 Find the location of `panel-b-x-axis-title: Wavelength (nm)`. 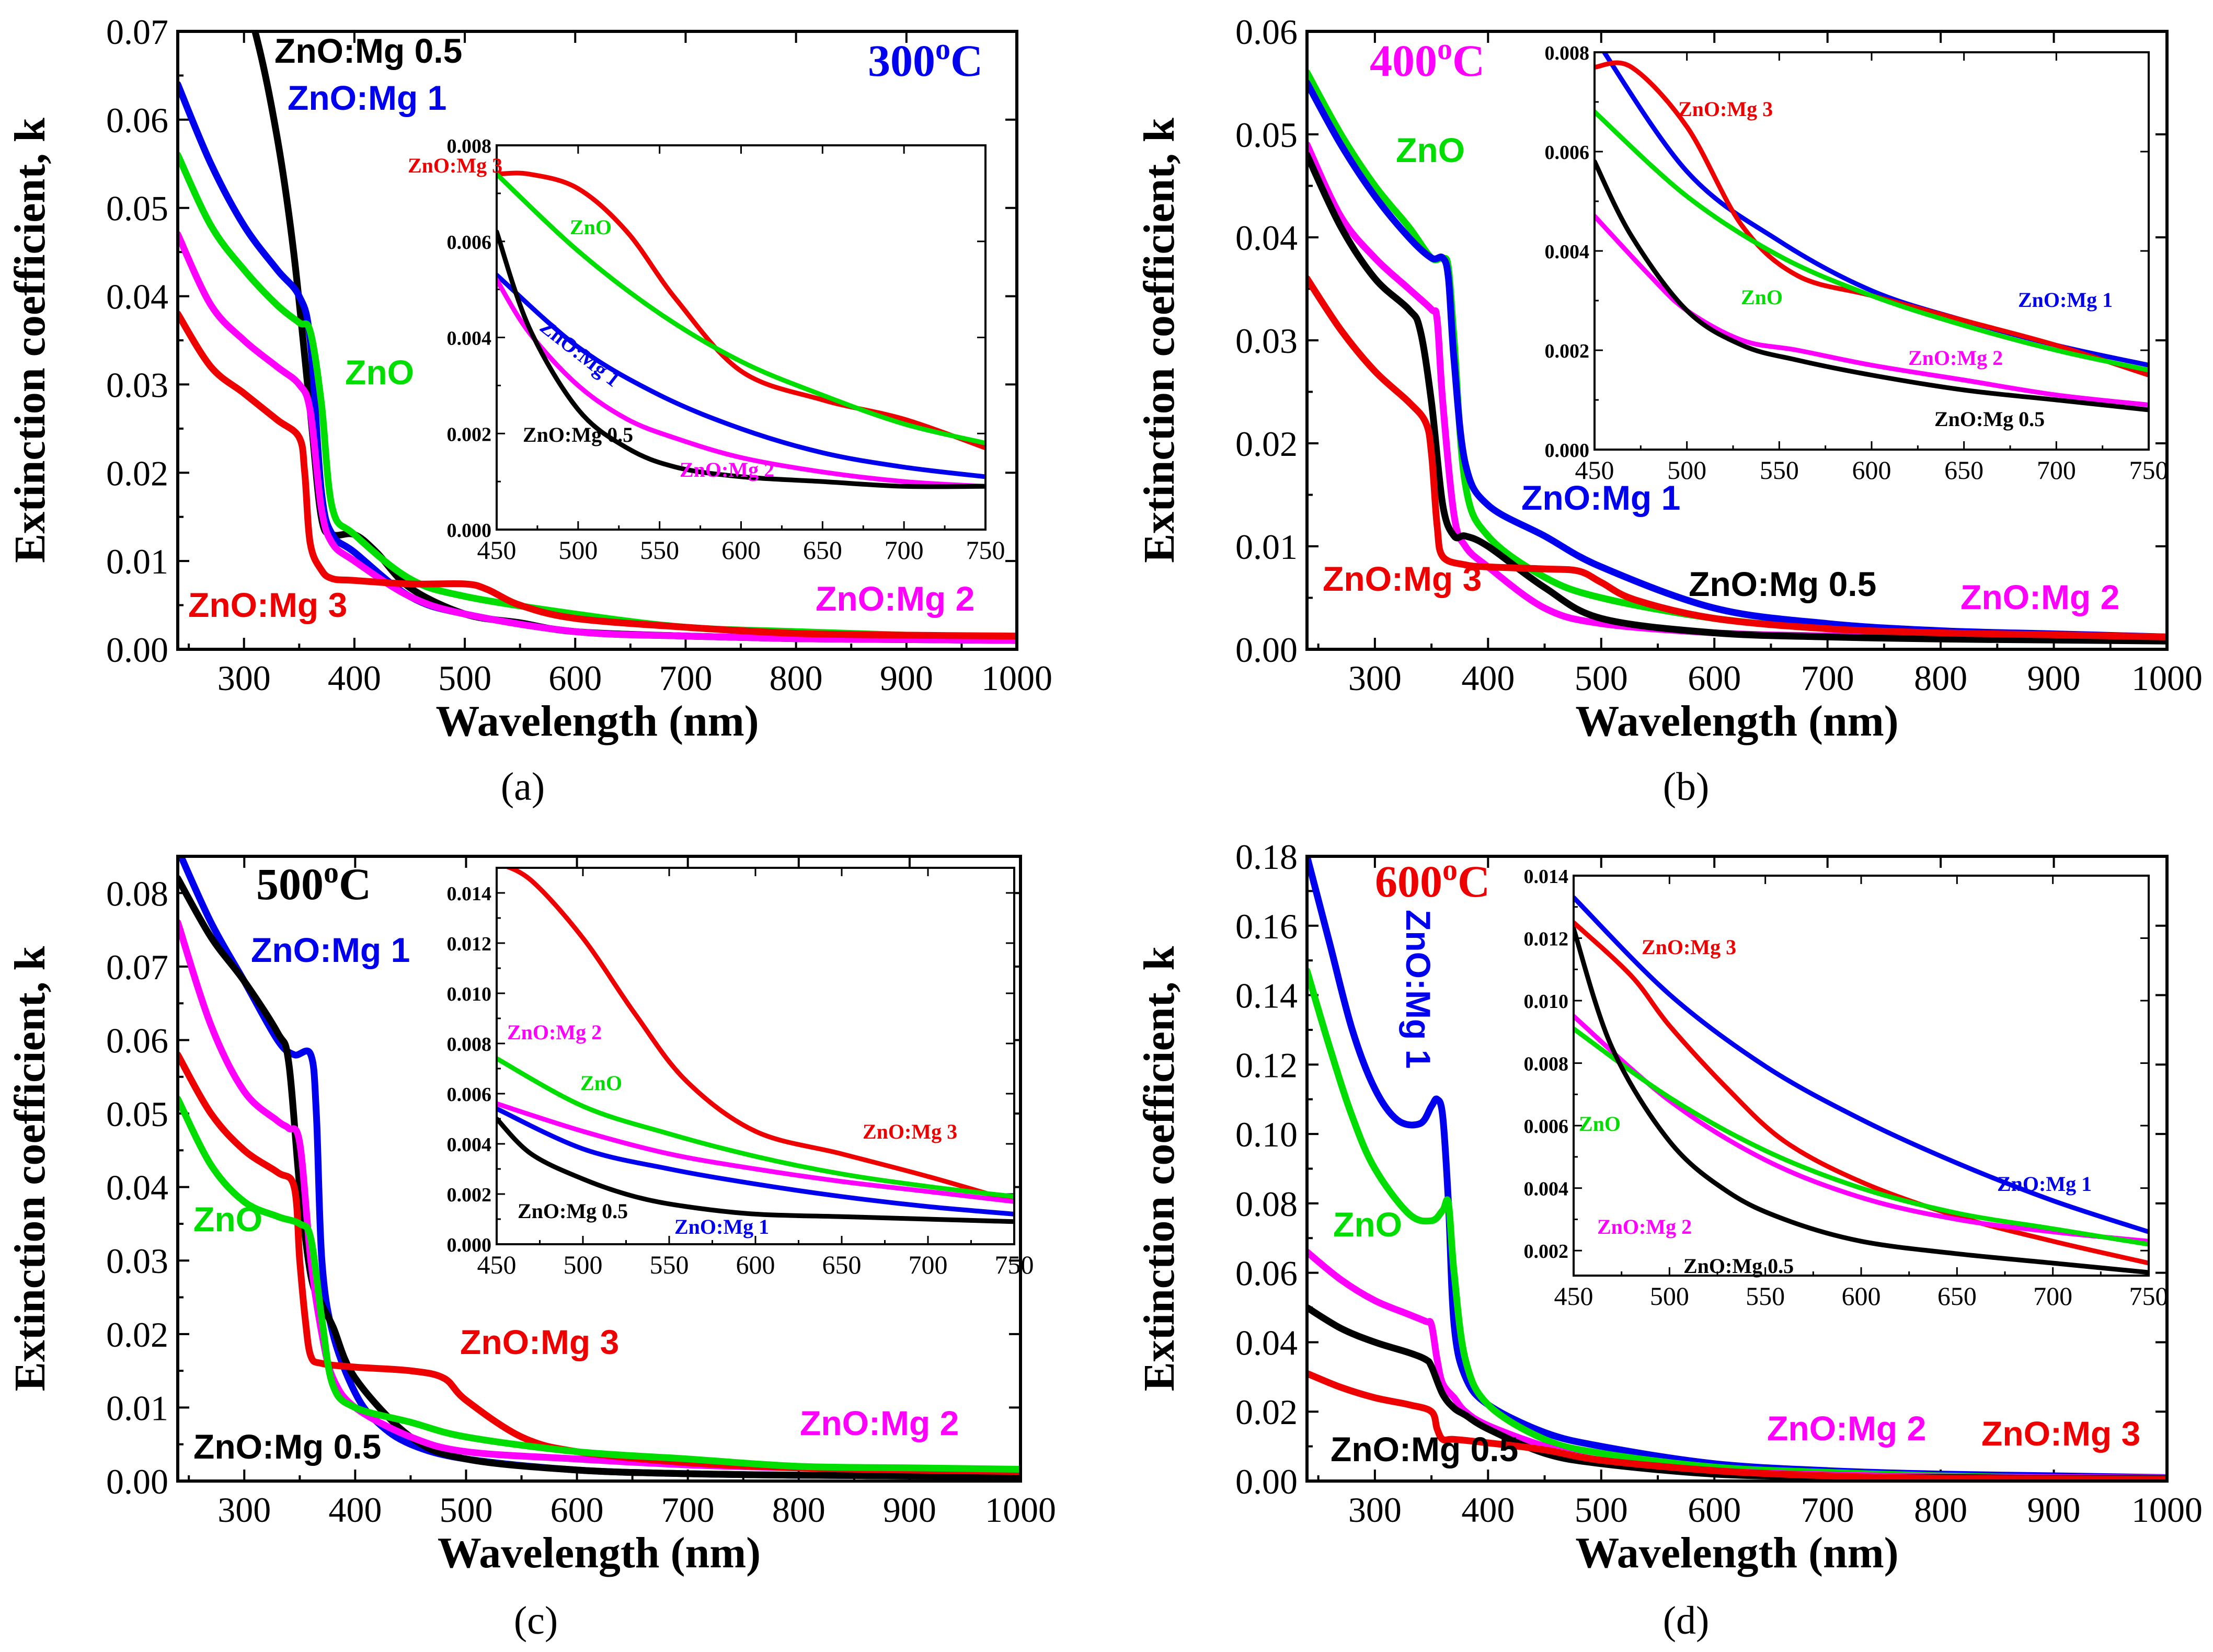

panel-b-x-axis-title: Wavelength (nm) is located at coordinates (1736, 721).